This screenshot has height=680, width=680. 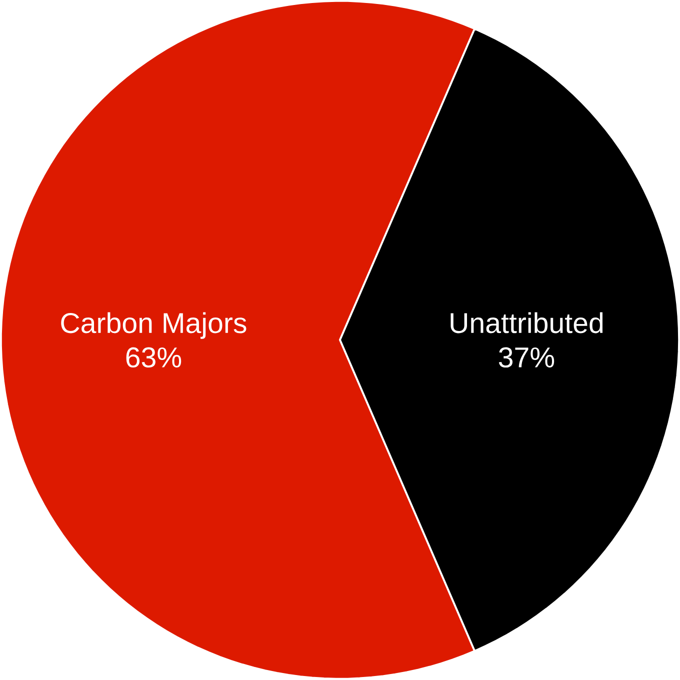 I want to click on slice-label: Carbon Majors, so click(x=153, y=325).